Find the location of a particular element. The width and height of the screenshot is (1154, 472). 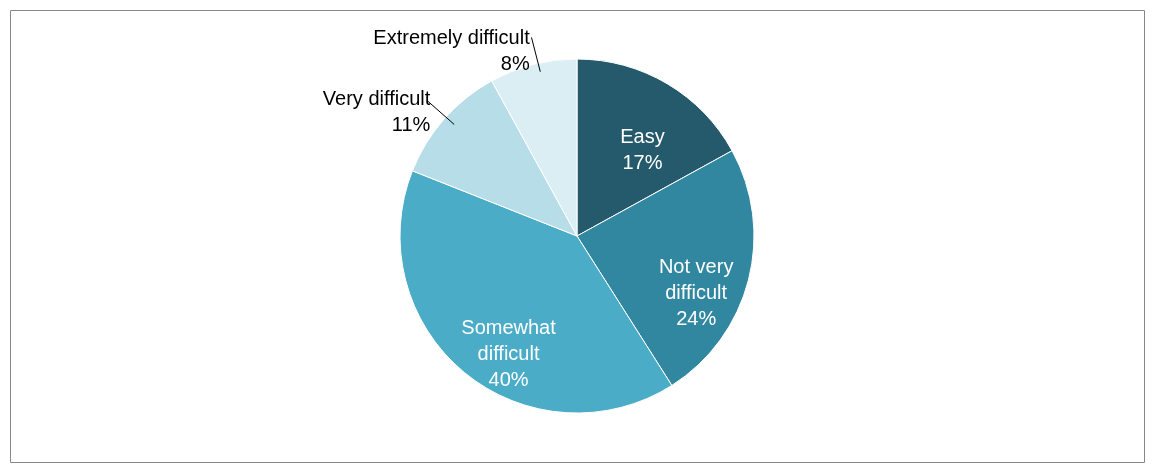

slice-label: Not very difficult is located at coordinates (696, 279).